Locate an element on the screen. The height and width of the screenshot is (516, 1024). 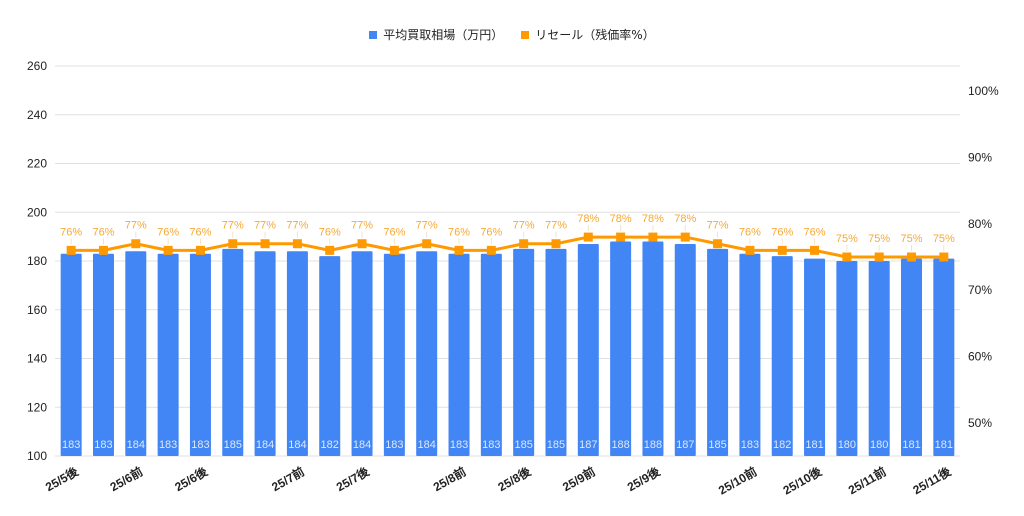
chart-legend: 平均買取相場（万円） リセール（残価率%） is located at coordinates (512, 34).